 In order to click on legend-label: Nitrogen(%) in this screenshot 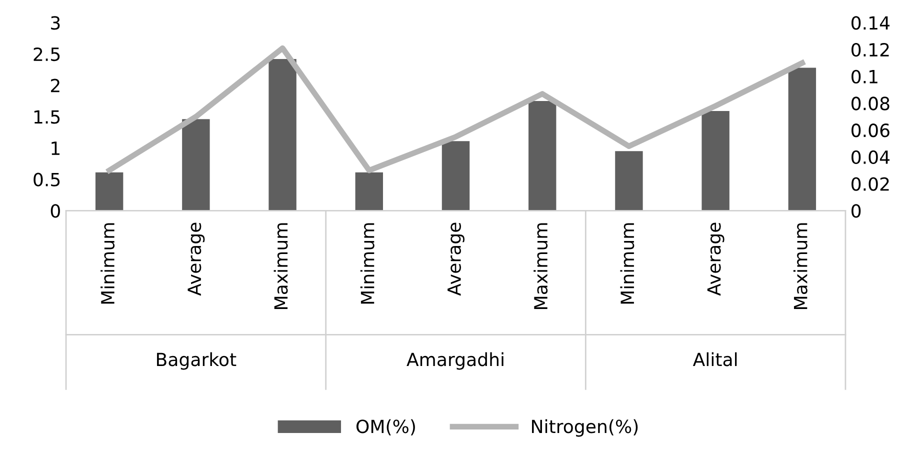, I will do `click(585, 428)`.